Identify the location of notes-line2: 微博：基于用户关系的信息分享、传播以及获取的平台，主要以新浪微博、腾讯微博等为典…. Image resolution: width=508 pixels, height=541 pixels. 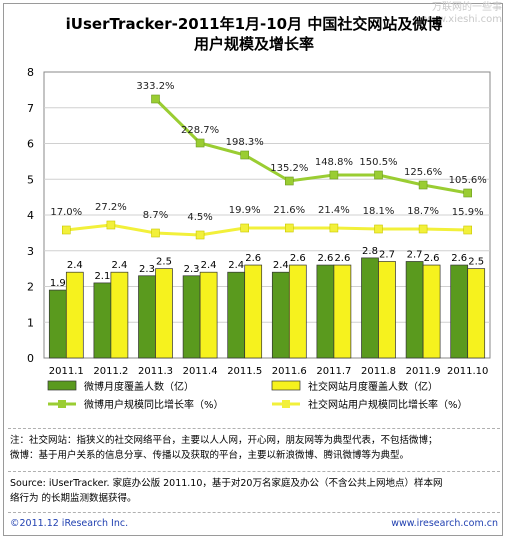
(210, 455).